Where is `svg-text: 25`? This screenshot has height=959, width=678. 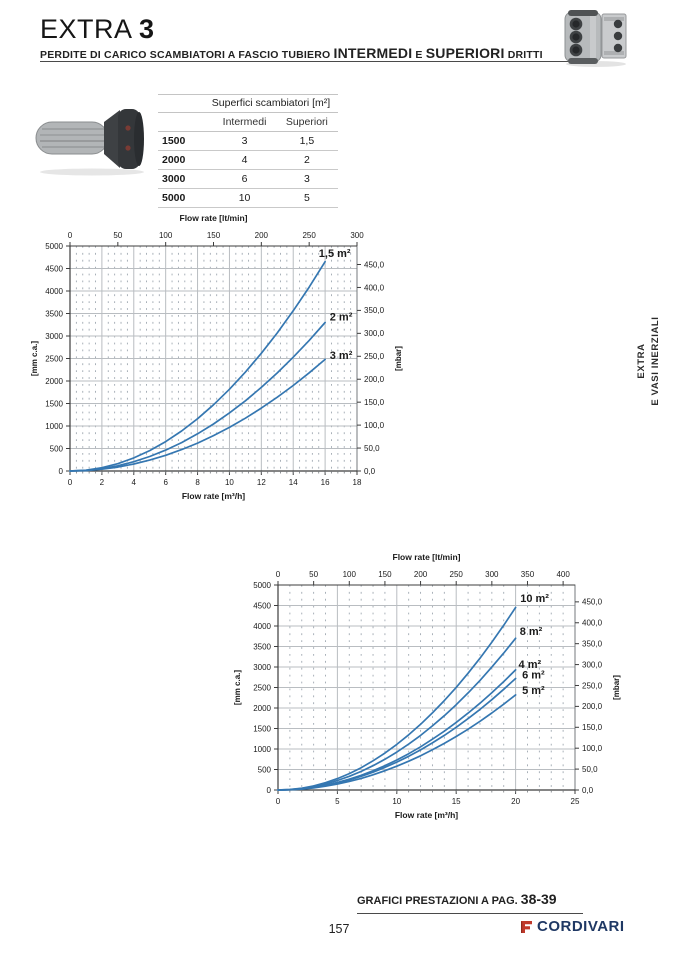
svg-text: 25 is located at coordinates (575, 801).